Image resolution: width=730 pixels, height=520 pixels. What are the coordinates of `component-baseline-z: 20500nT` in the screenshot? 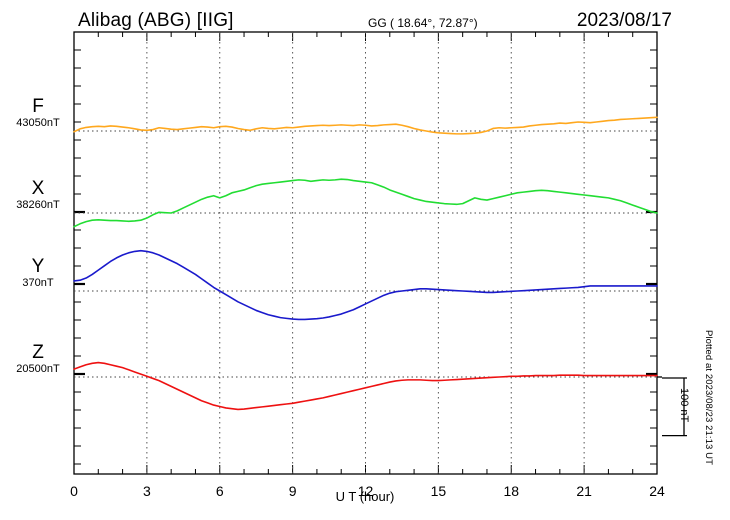 It's located at (38, 369).